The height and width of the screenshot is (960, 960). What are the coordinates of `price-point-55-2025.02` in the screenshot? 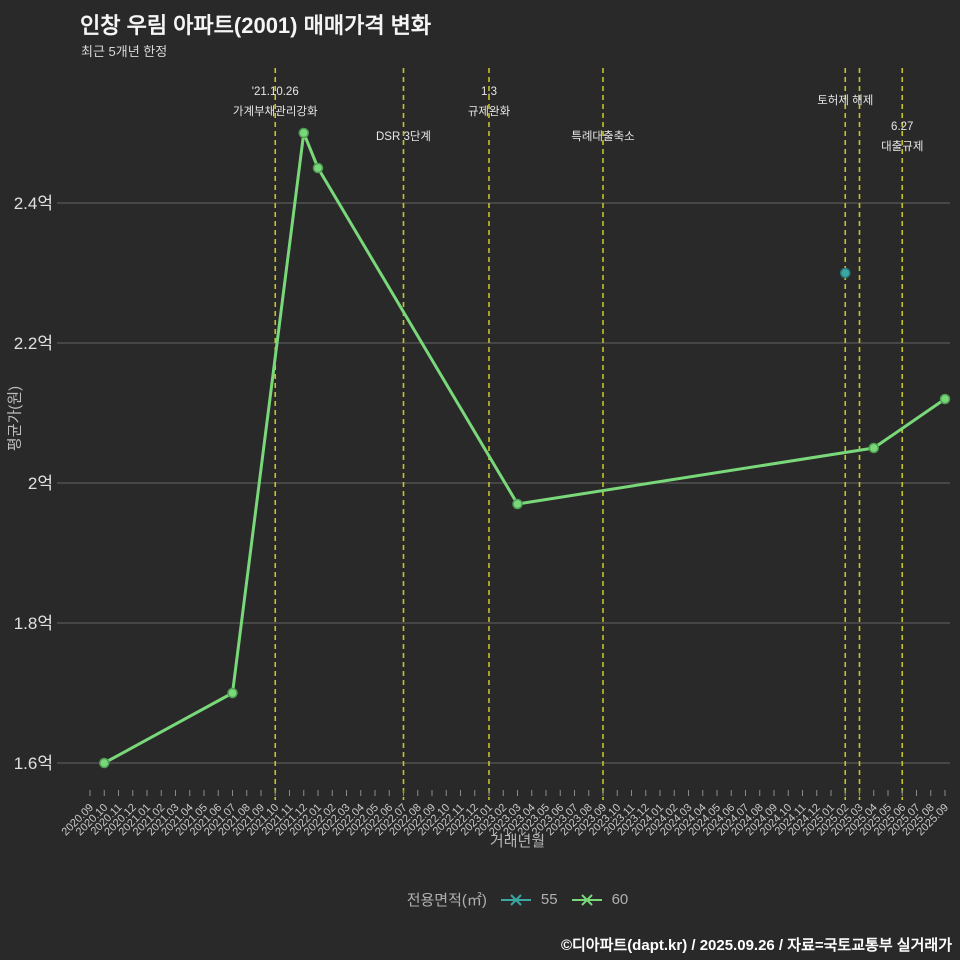 It's located at (845, 273).